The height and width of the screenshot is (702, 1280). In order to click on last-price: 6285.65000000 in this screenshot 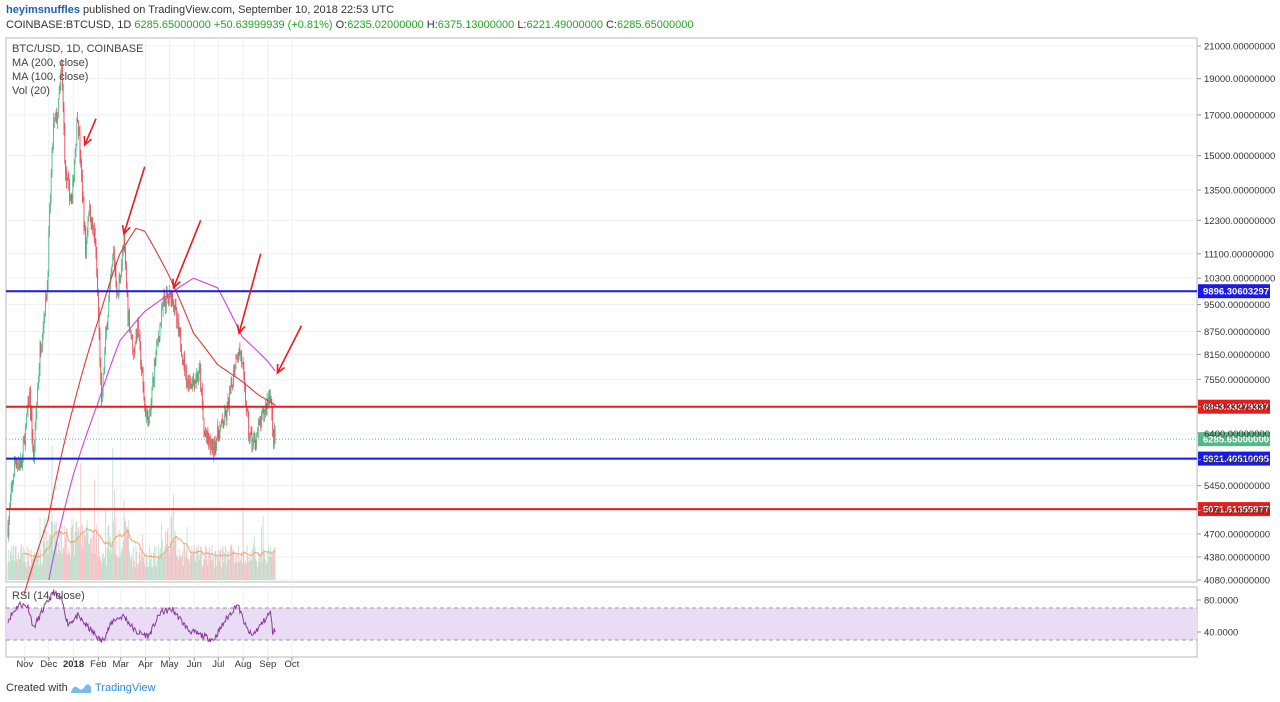, I will do `click(172, 25)`.